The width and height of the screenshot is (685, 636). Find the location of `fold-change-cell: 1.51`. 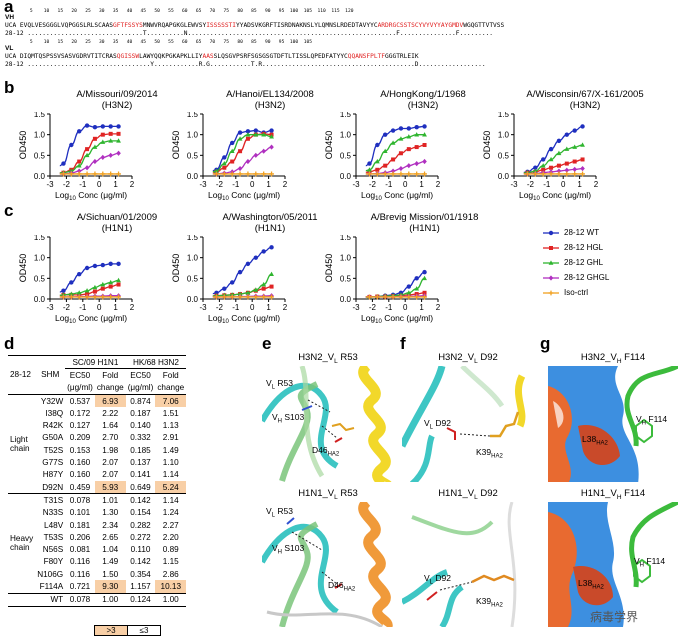

fold-change-cell: 1.51 is located at coordinates (170, 413).